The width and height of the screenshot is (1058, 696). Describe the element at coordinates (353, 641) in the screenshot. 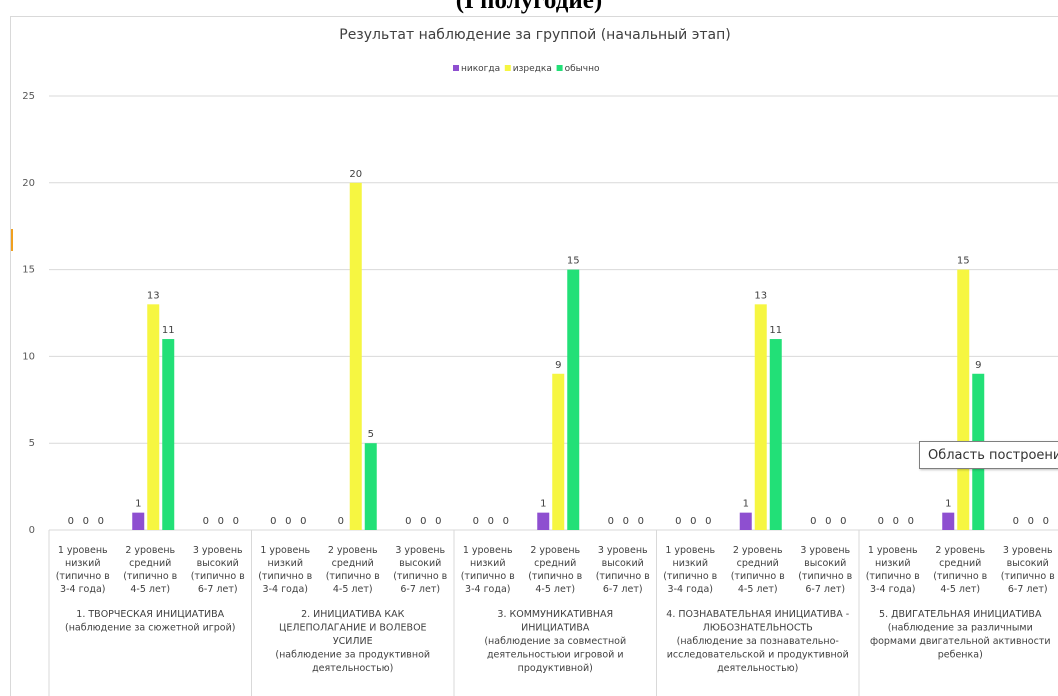

I see `group-label: УСИЛИЕ` at that location.